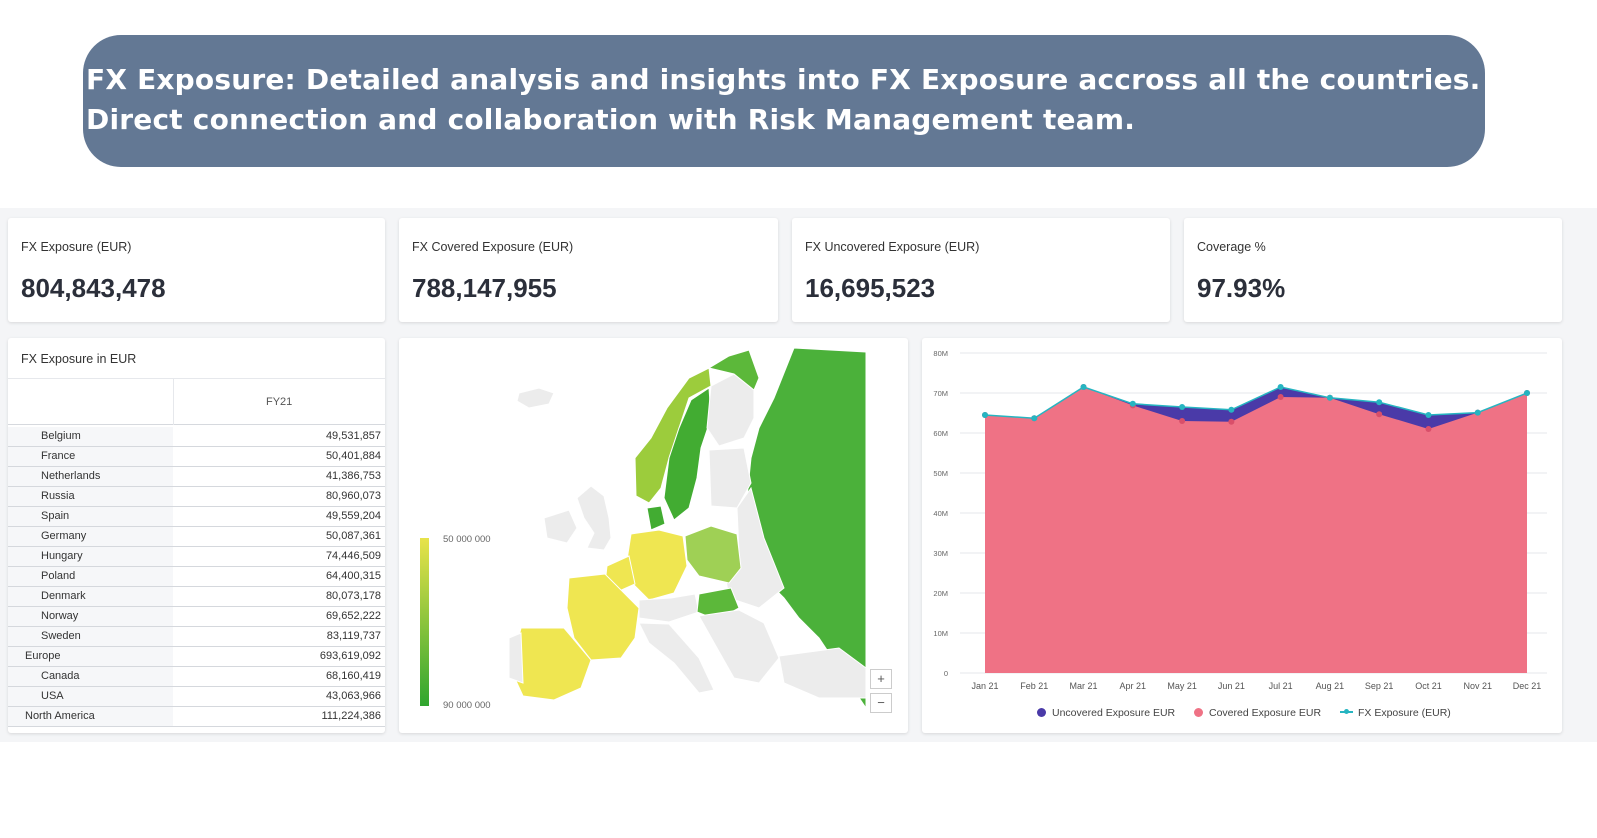  I want to click on x-tick-label: Jan 21, so click(984, 686).